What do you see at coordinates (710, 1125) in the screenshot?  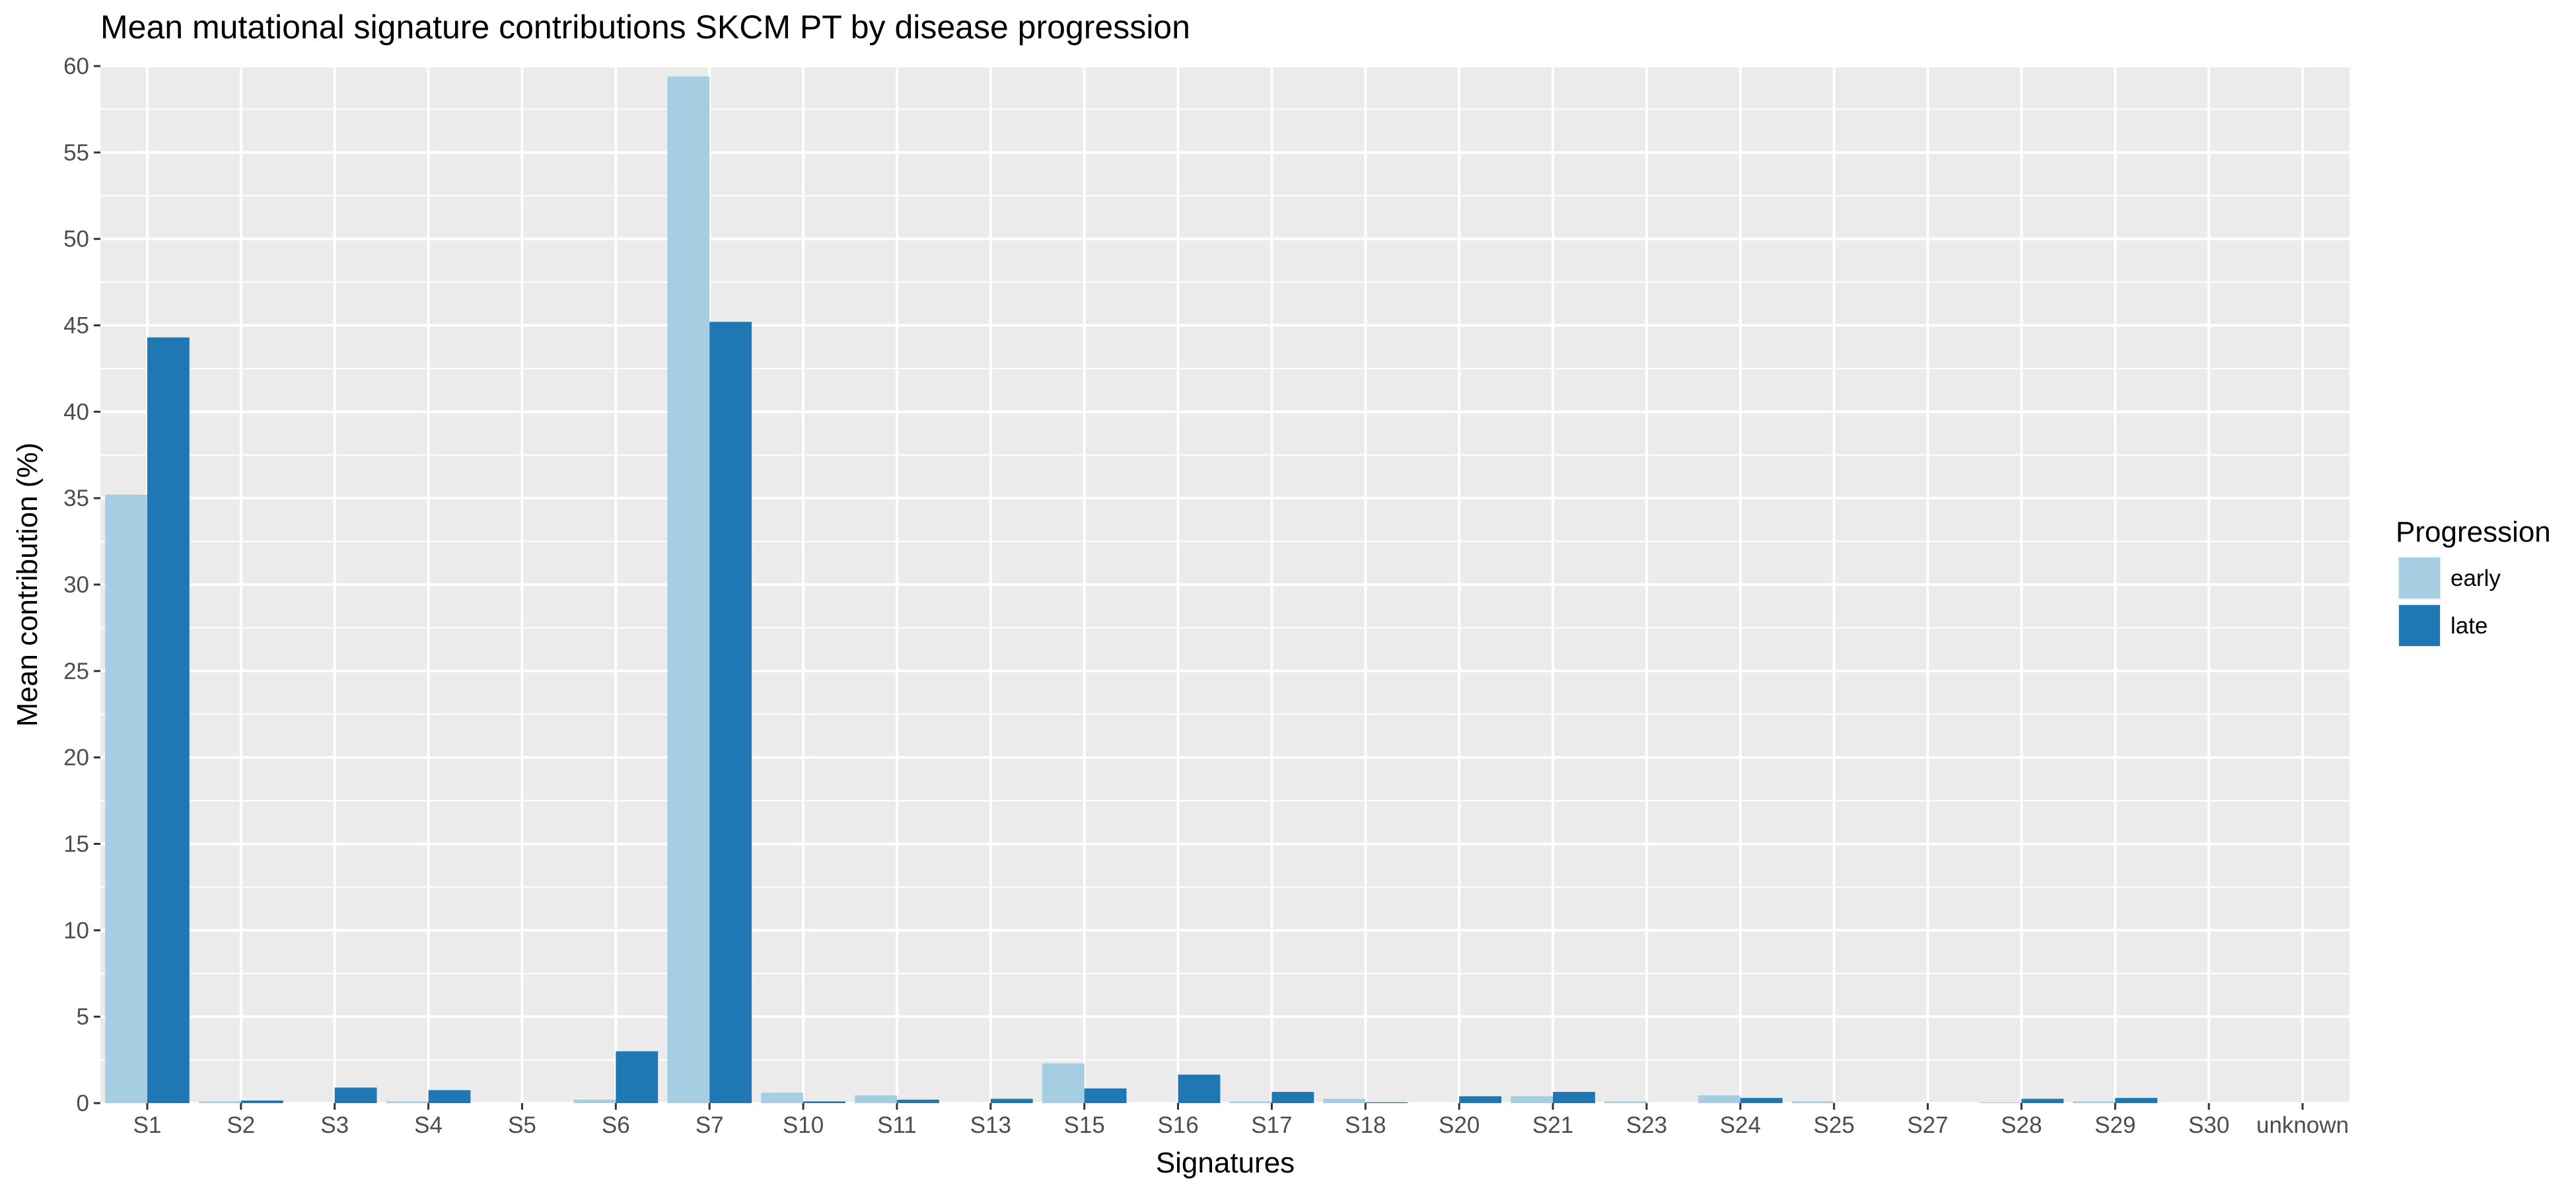 I see `x-tick-label: S7` at bounding box center [710, 1125].